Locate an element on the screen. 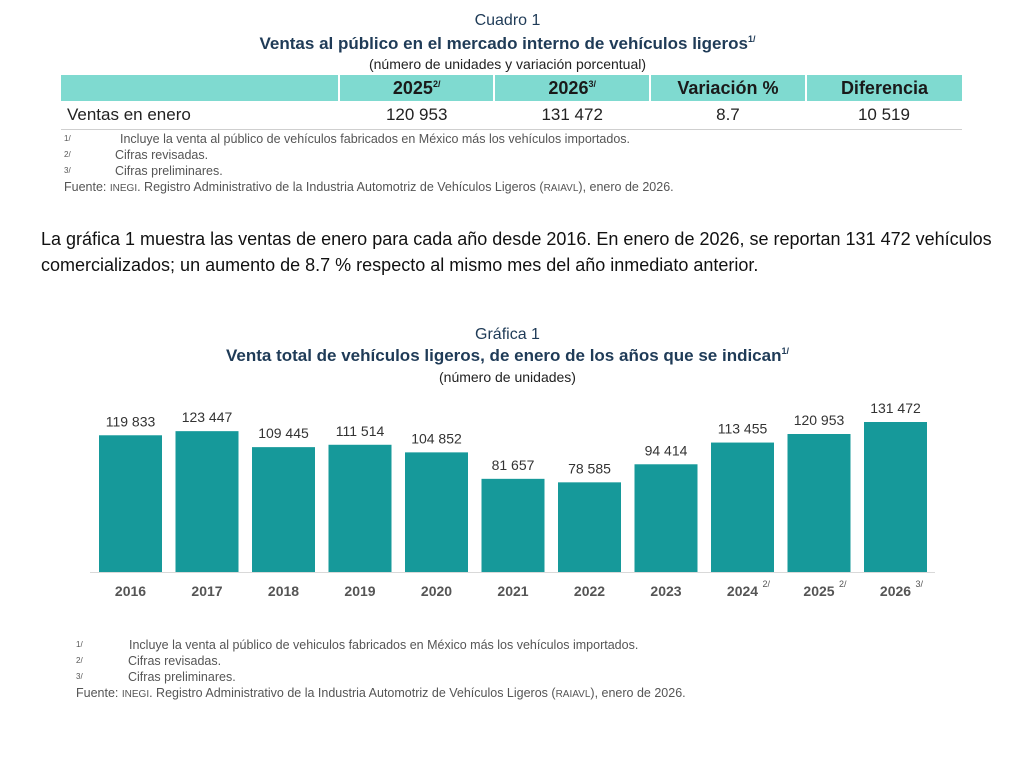 The image size is (1015, 762). data-label-2021: 81 657 is located at coordinates (513, 465).